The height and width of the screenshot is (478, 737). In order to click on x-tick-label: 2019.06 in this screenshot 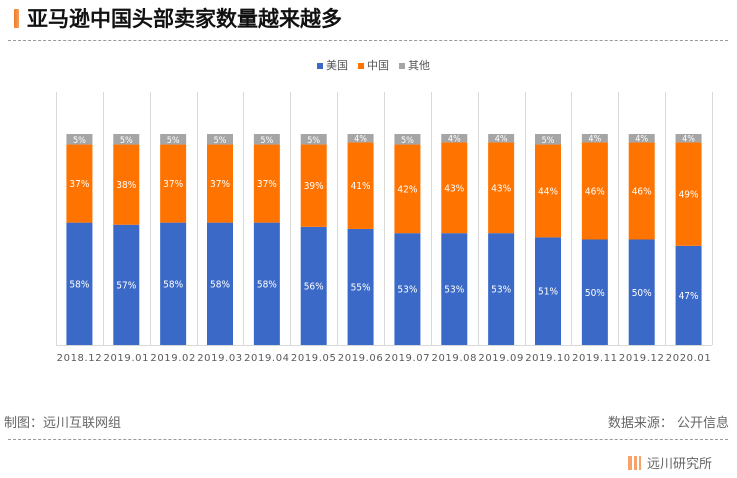, I will do `click(361, 358)`.